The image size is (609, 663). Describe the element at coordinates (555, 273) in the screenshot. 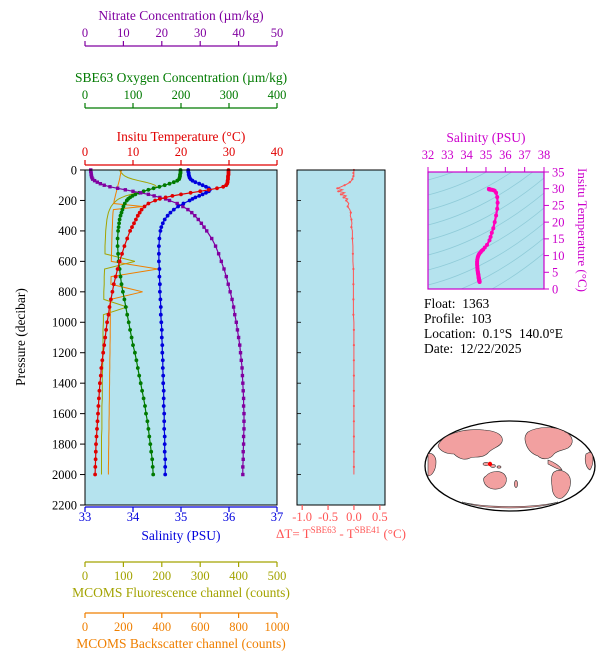

I see `ts-y-tick-label: 5` at that location.